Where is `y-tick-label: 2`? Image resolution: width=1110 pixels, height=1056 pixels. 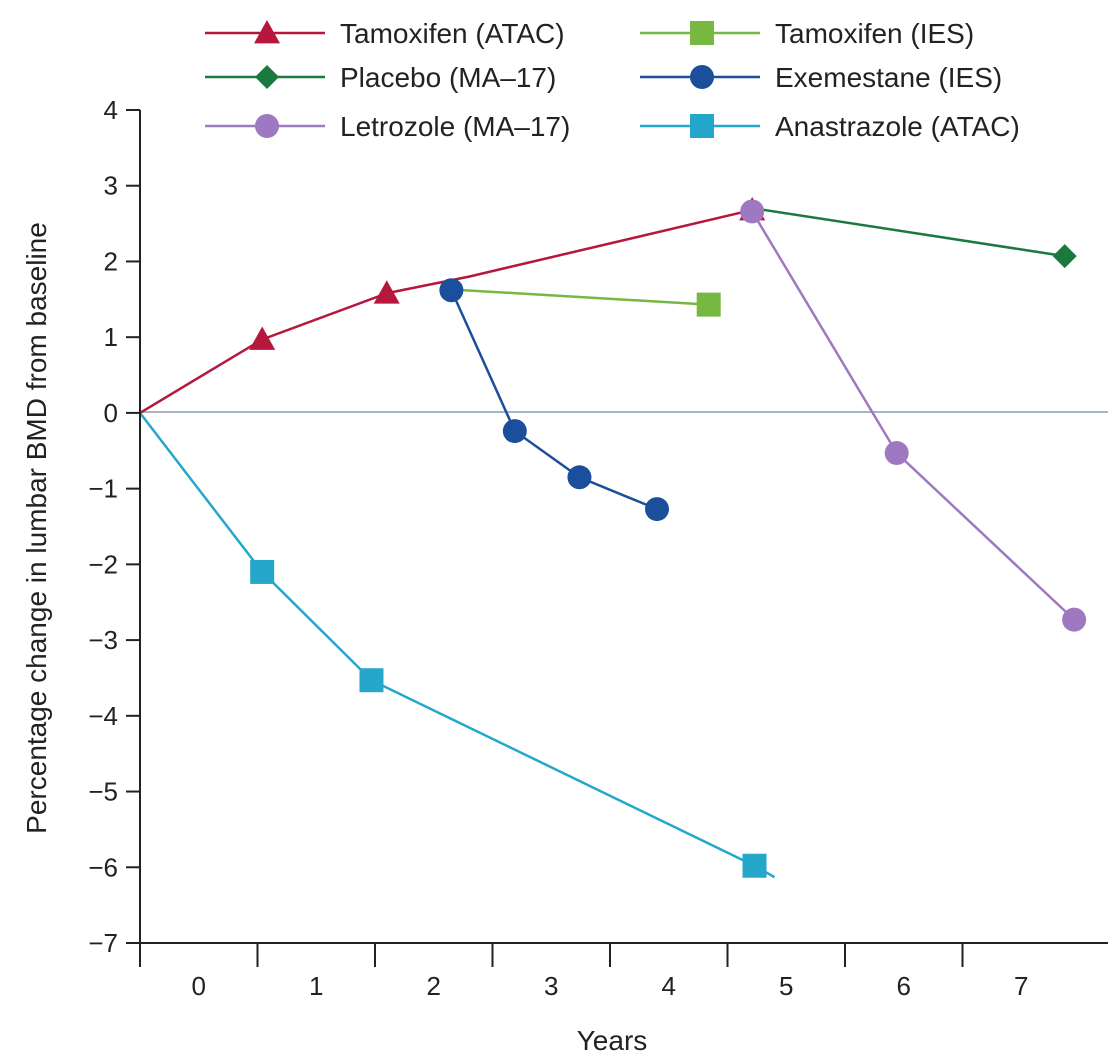
y-tick-label: 2 is located at coordinates (111, 261).